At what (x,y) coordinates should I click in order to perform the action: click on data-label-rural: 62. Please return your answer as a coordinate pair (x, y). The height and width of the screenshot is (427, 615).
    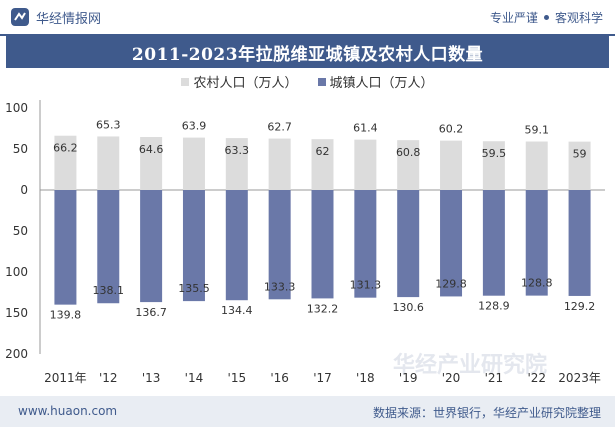
    Looking at the image, I should click on (323, 151).